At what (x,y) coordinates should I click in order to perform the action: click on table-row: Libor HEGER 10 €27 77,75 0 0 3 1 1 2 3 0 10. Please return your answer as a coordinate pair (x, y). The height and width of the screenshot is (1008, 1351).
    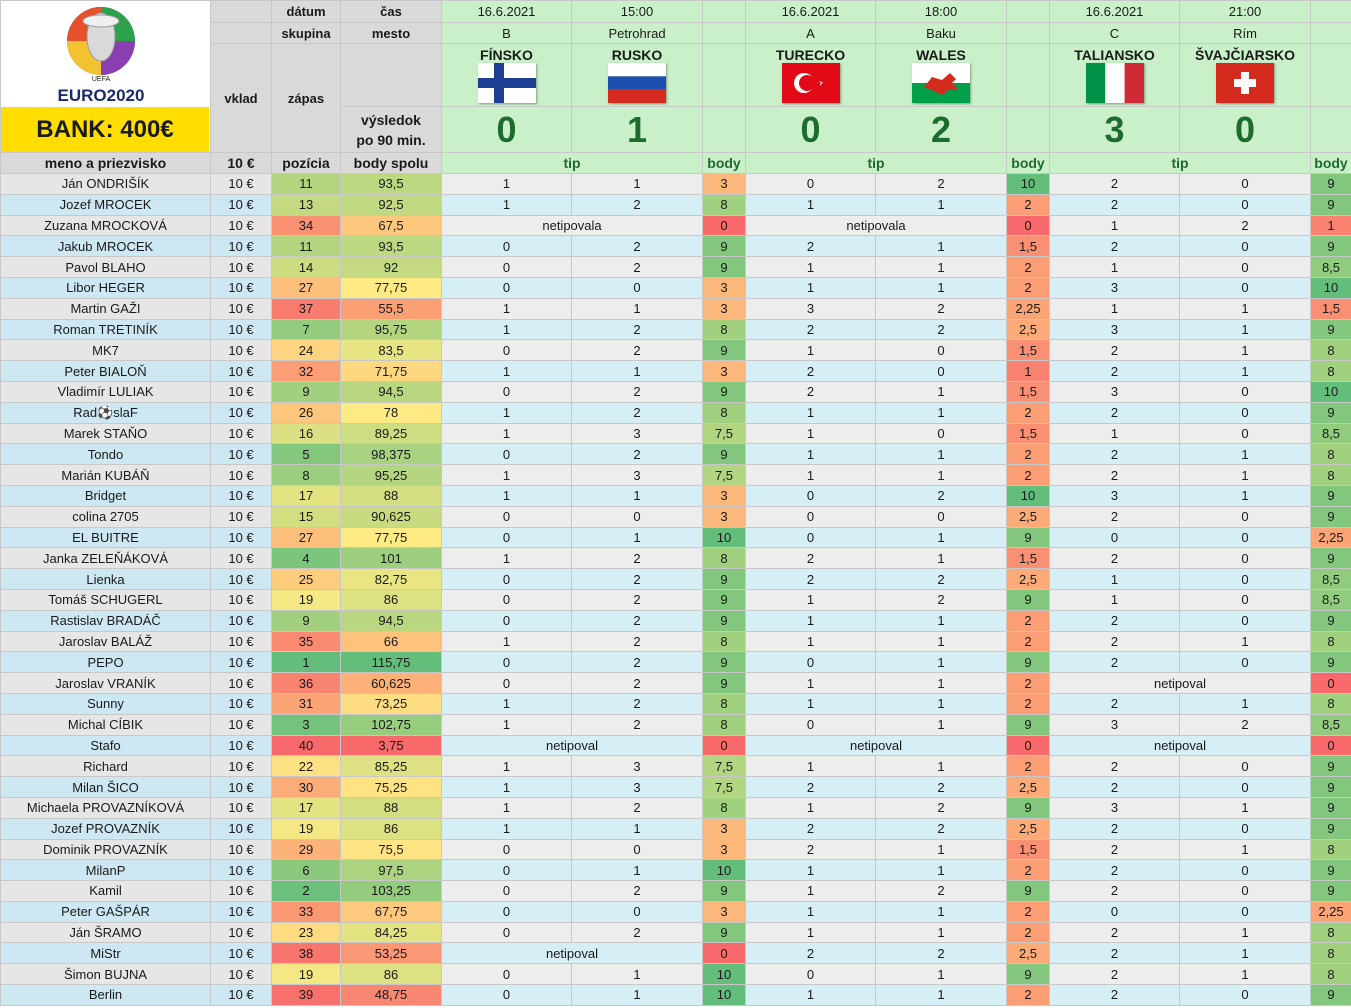
    Looking at the image, I should click on (675, 287).